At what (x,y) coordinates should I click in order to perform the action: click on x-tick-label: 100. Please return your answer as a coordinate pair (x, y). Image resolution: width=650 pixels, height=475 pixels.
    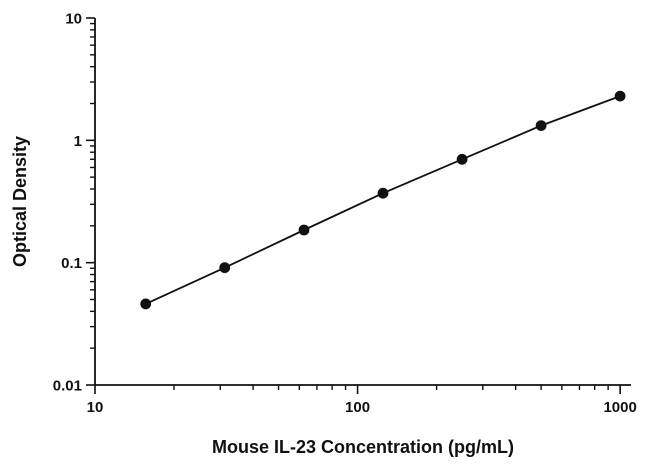
    Looking at the image, I should click on (357, 407).